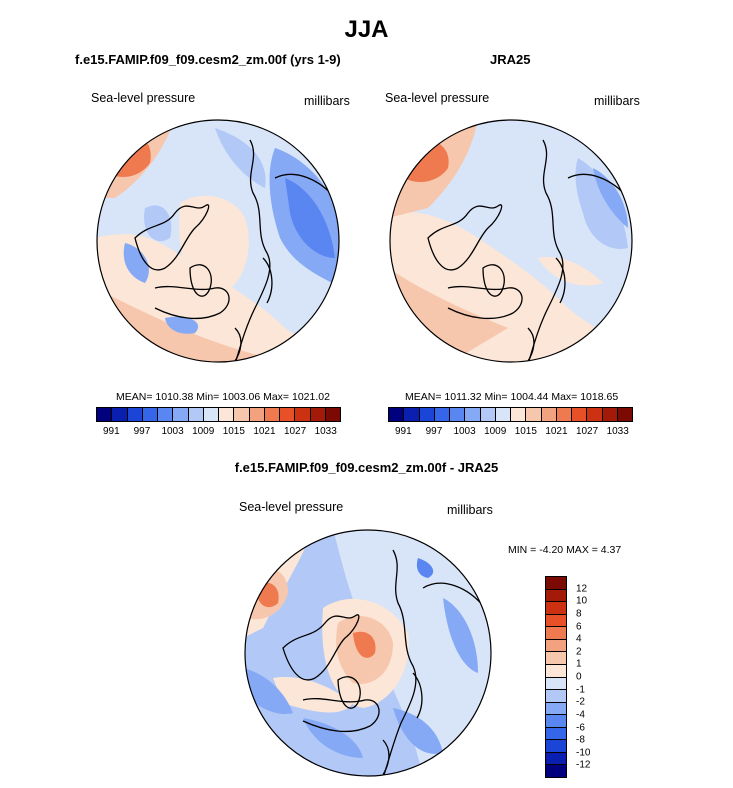 The image size is (733, 788). What do you see at coordinates (470, 510) in the screenshot?
I see `panel-3-units-label: millibars` at bounding box center [470, 510].